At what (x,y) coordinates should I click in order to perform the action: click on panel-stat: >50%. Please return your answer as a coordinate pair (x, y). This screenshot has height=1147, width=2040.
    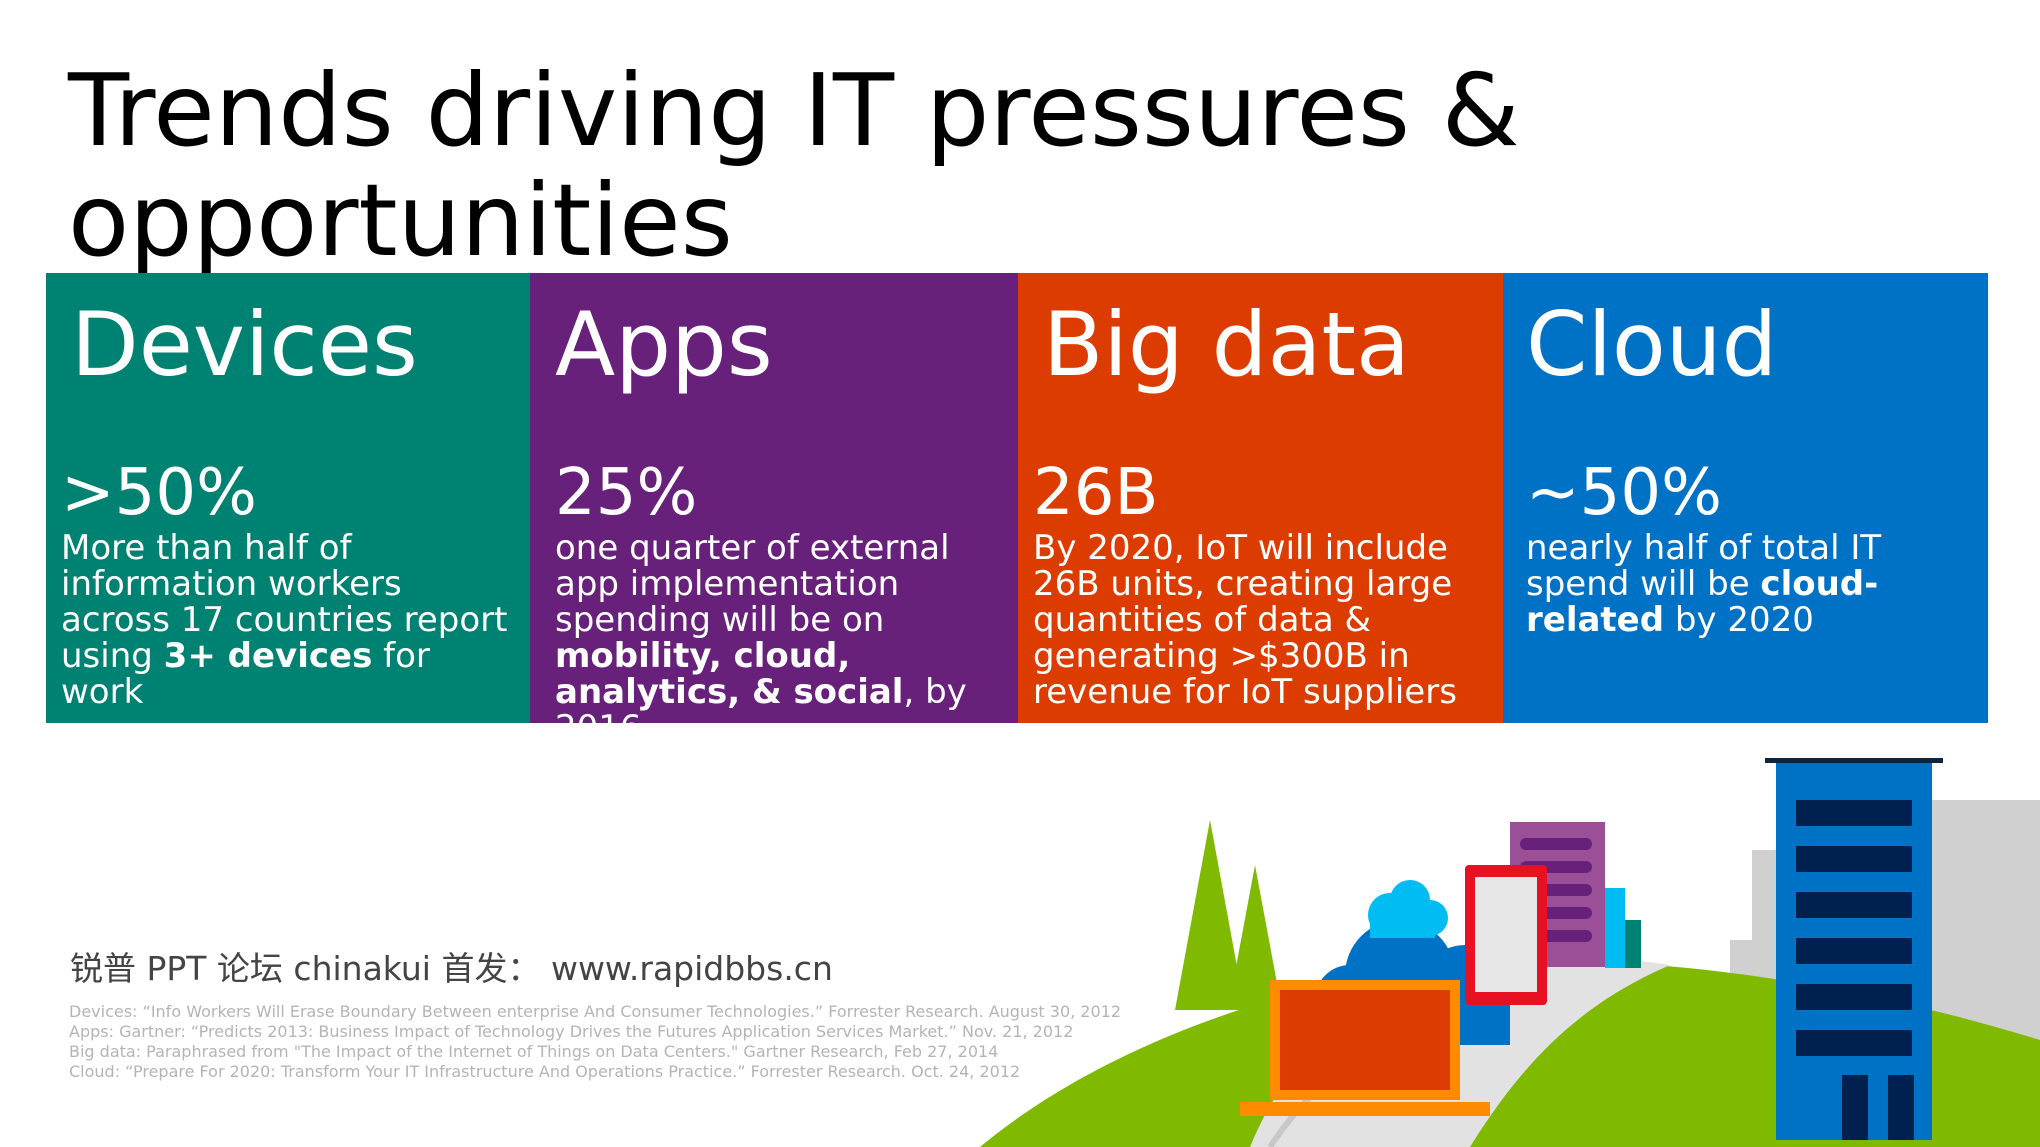
    Looking at the image, I should click on (159, 493).